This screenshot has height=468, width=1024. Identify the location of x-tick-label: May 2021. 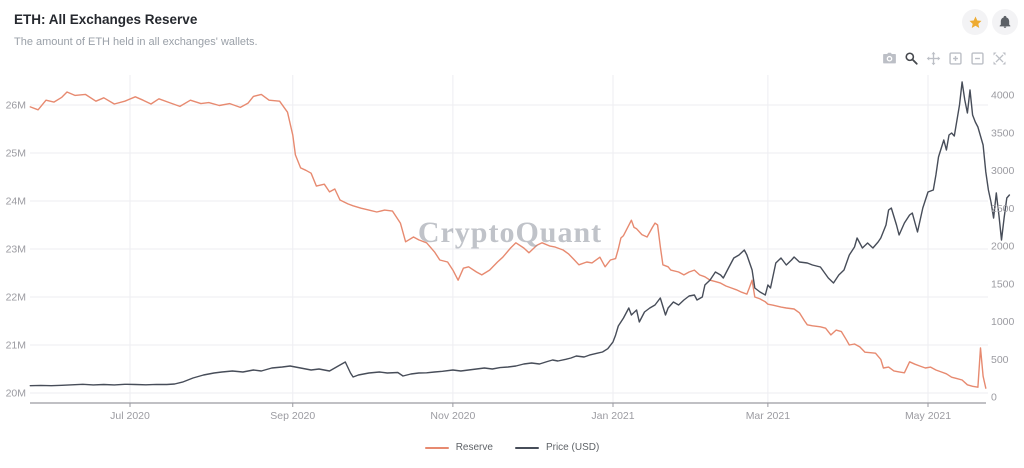
(928, 416).